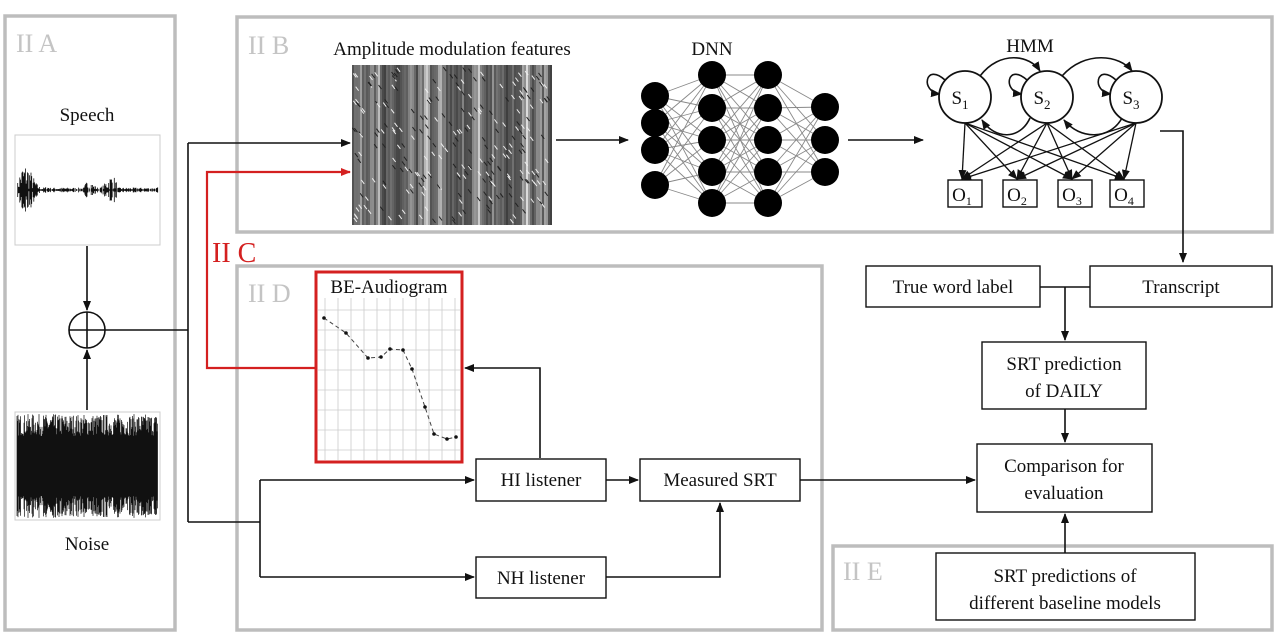 The image size is (1280, 640). What do you see at coordinates (1065, 576) in the screenshot?
I see `svg-text: SRT predictions of` at bounding box center [1065, 576].